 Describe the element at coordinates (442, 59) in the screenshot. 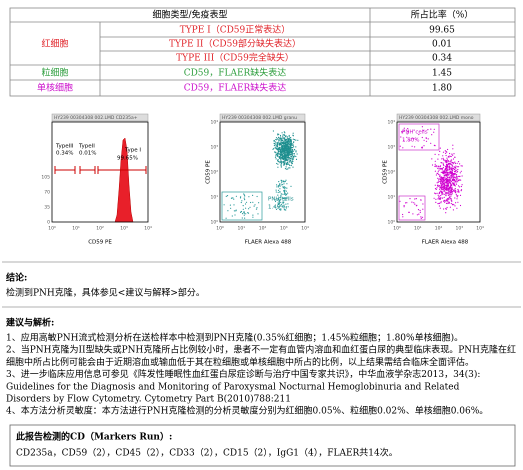

I see `ratio: 0.34` at that location.